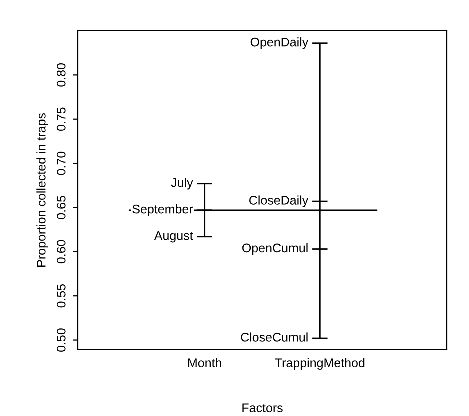  What do you see at coordinates (61, 120) in the screenshot?
I see `y-tick-label: 0.75` at bounding box center [61, 120].